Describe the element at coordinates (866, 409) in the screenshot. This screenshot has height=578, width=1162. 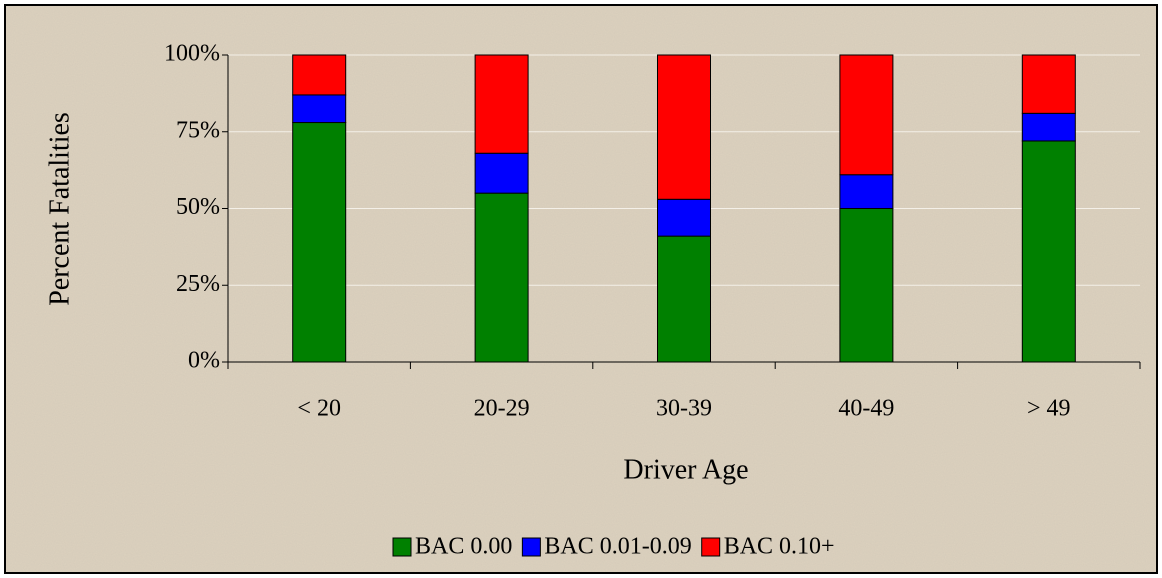
I see `x-tick-label: 40-49` at that location.